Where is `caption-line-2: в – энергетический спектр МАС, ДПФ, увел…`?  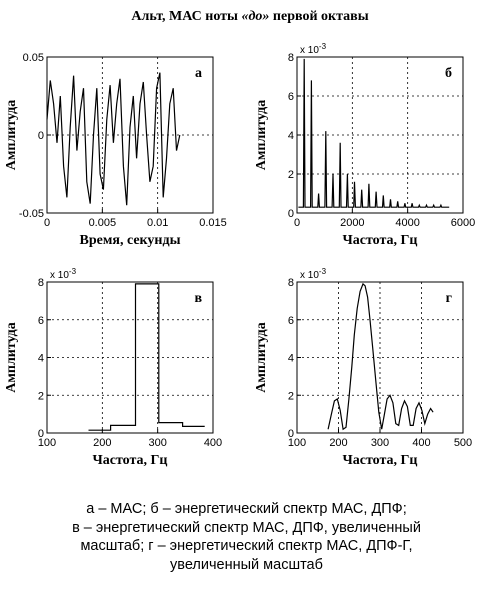
caption-line-2: в – энергетический спектр МАС, ДПФ, увел… is located at coordinates (246, 527).